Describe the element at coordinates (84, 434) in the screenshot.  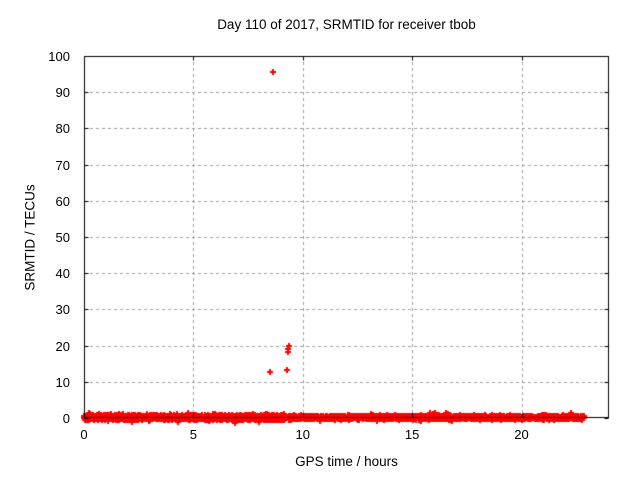
I see `x-tick-label: 0` at that location.